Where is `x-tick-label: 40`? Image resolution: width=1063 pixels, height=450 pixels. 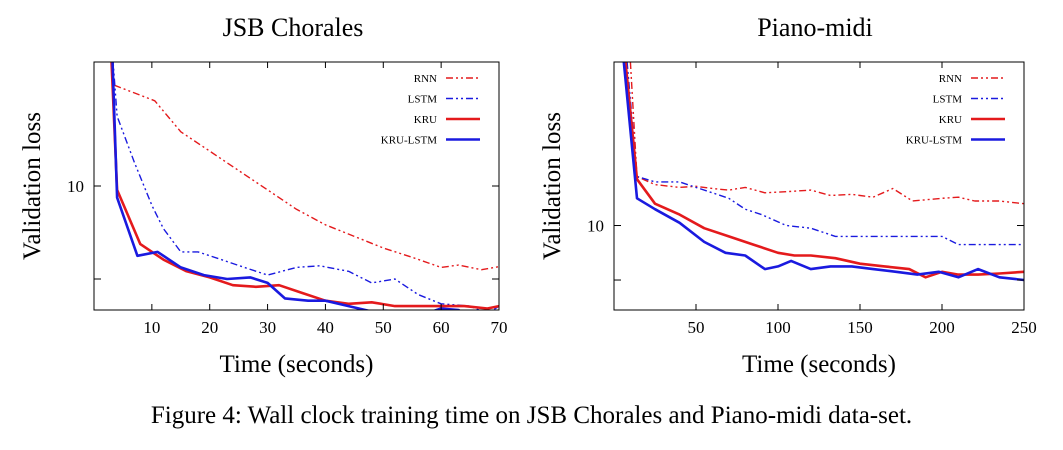
x-tick-label: 40 is located at coordinates (325, 327).